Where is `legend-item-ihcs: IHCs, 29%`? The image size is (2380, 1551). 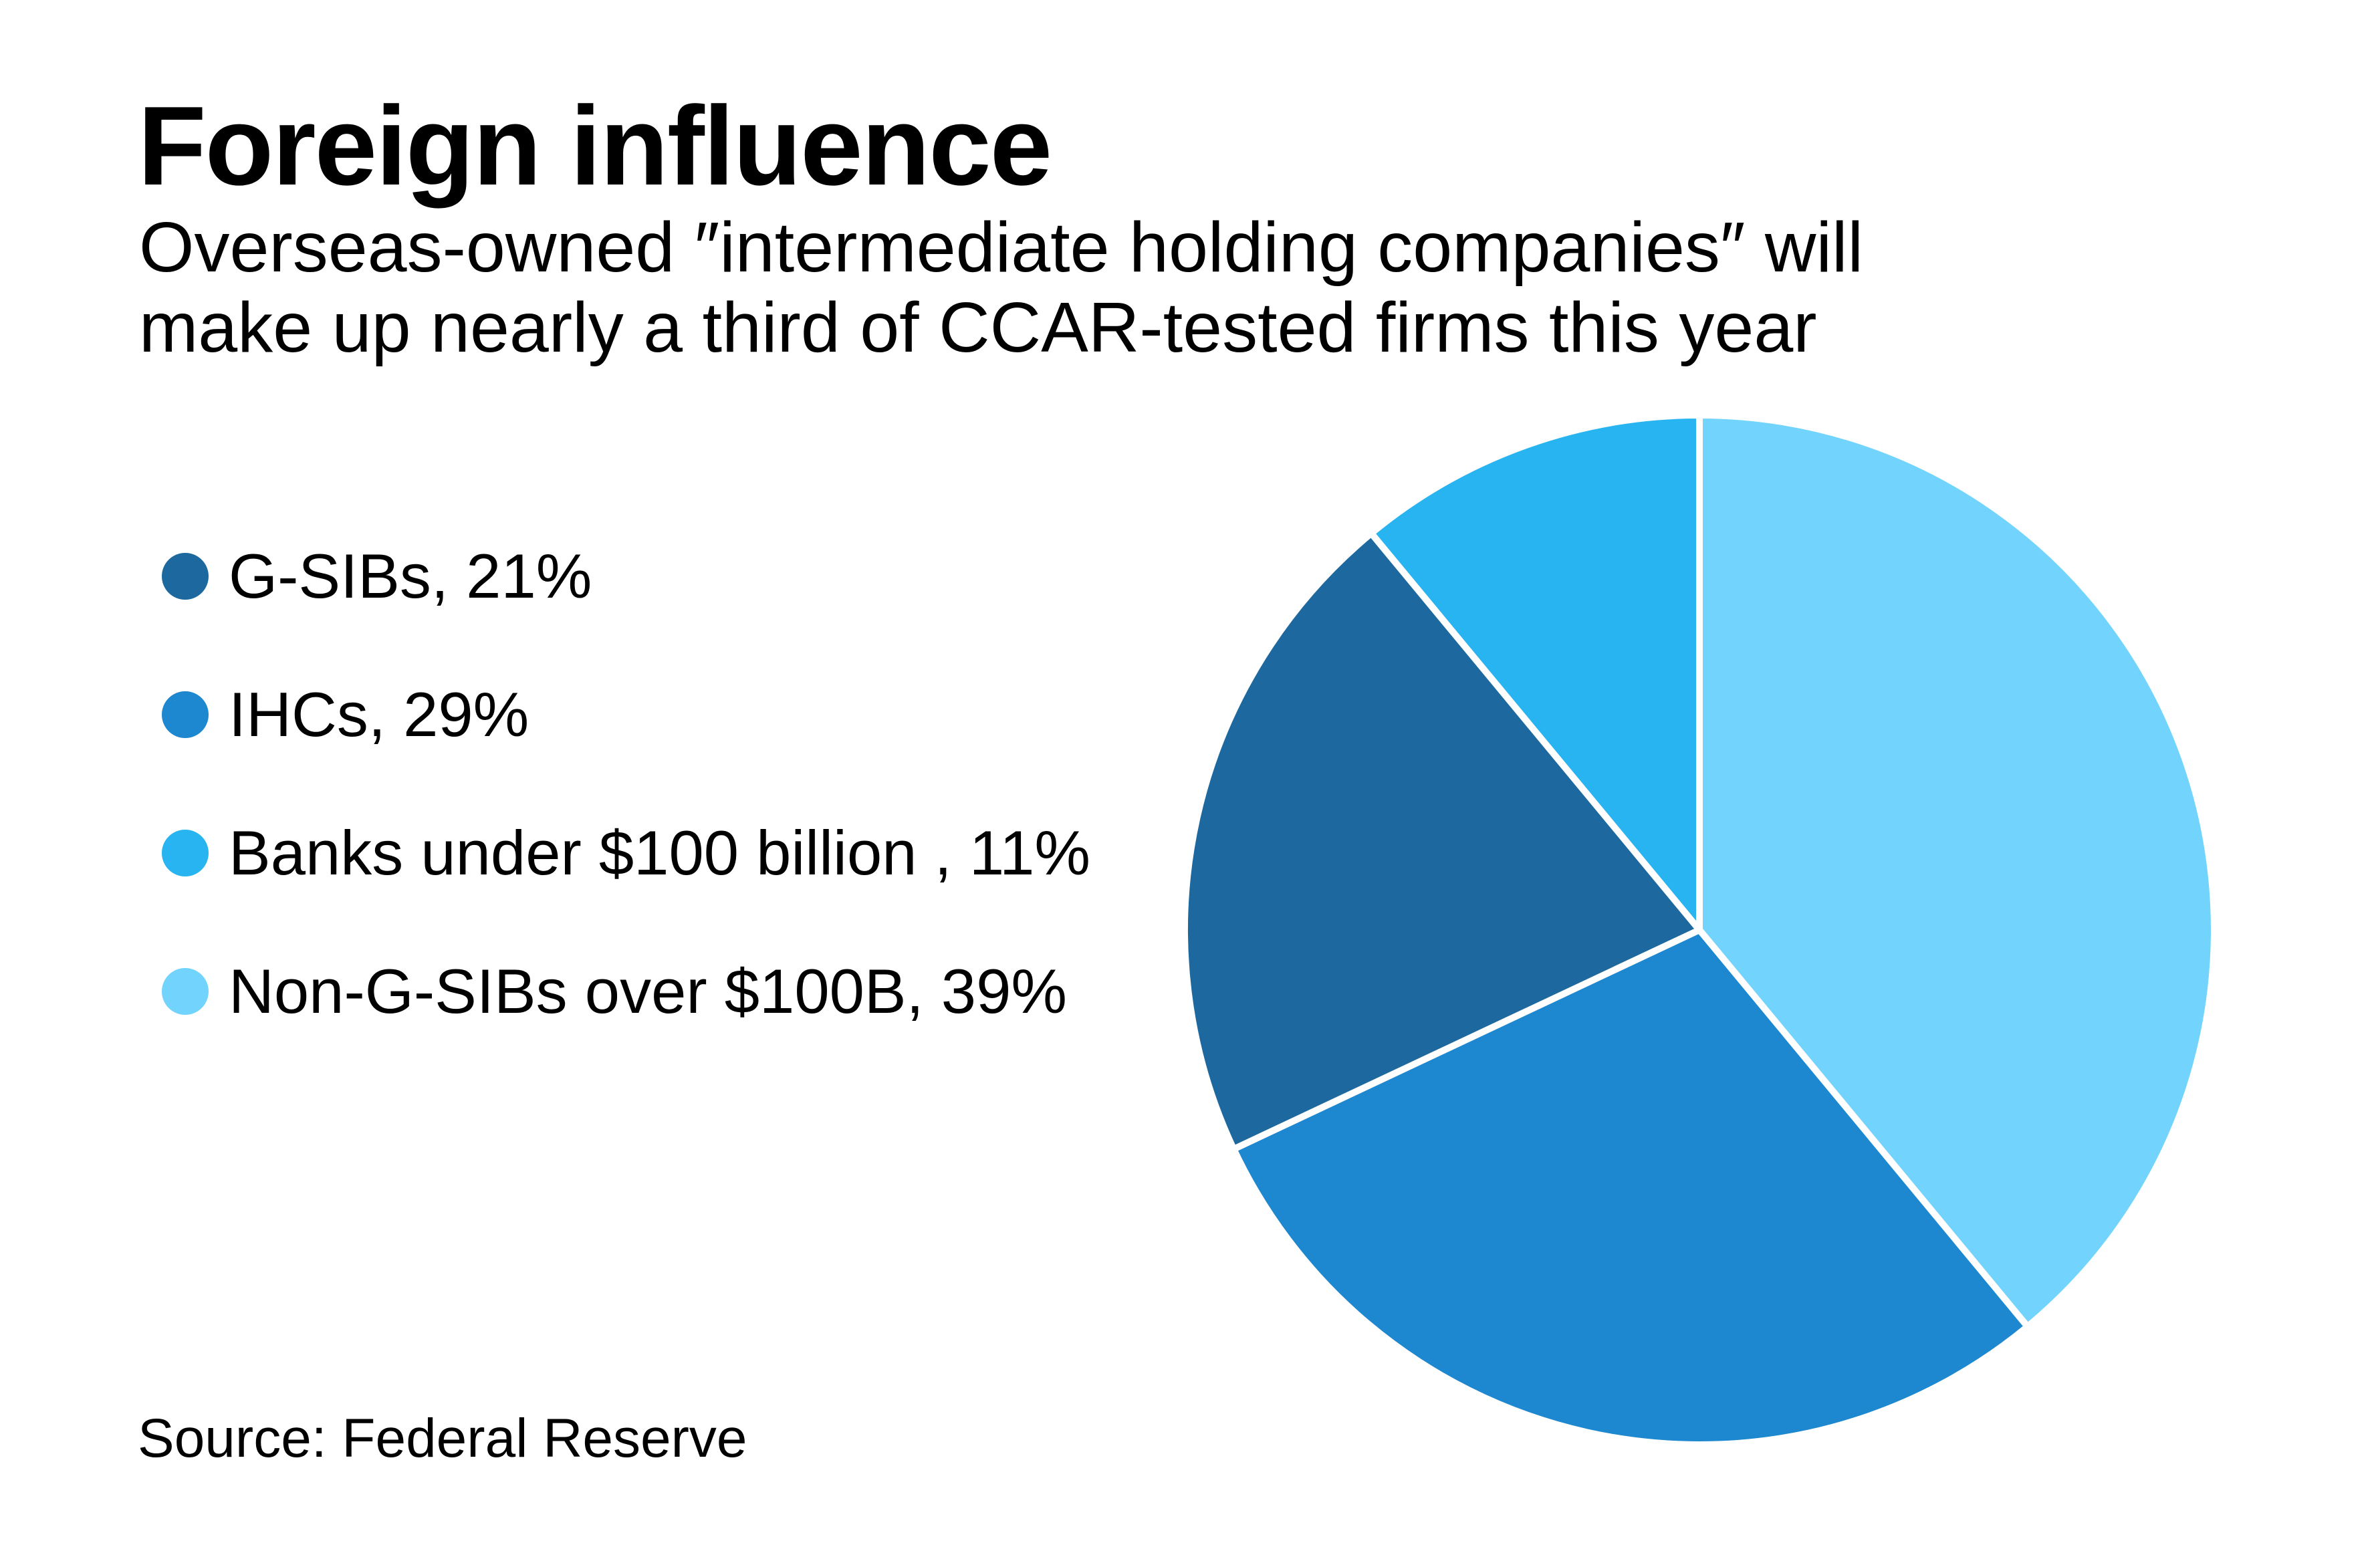
legend-item-ihcs: IHCs, 29% is located at coordinates (626, 714).